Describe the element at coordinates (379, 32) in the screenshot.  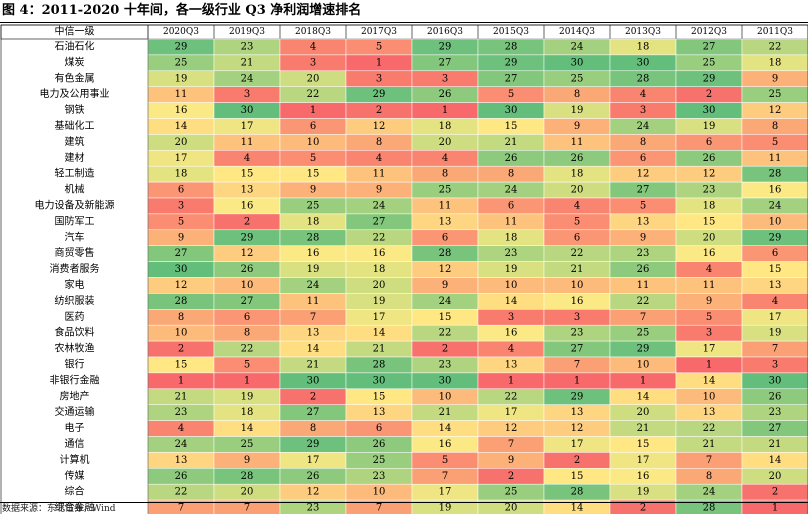
I see `column-header-2017Q3: 2017Q3` at that location.